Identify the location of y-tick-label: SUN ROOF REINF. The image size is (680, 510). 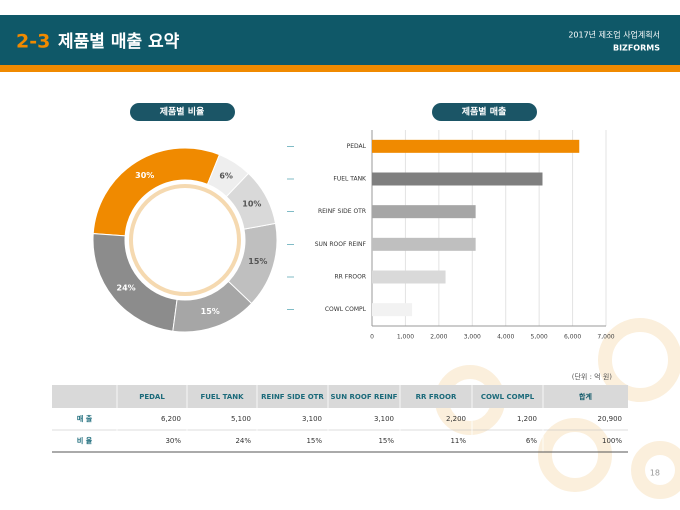
(341, 244).